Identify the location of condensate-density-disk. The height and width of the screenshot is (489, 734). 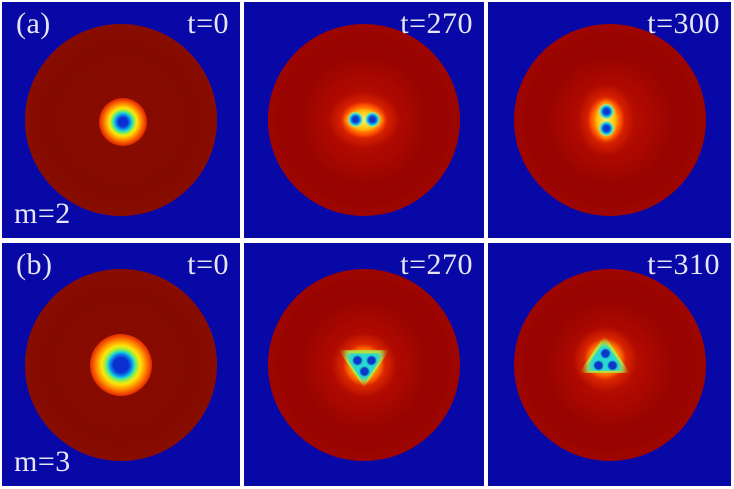
(121, 364).